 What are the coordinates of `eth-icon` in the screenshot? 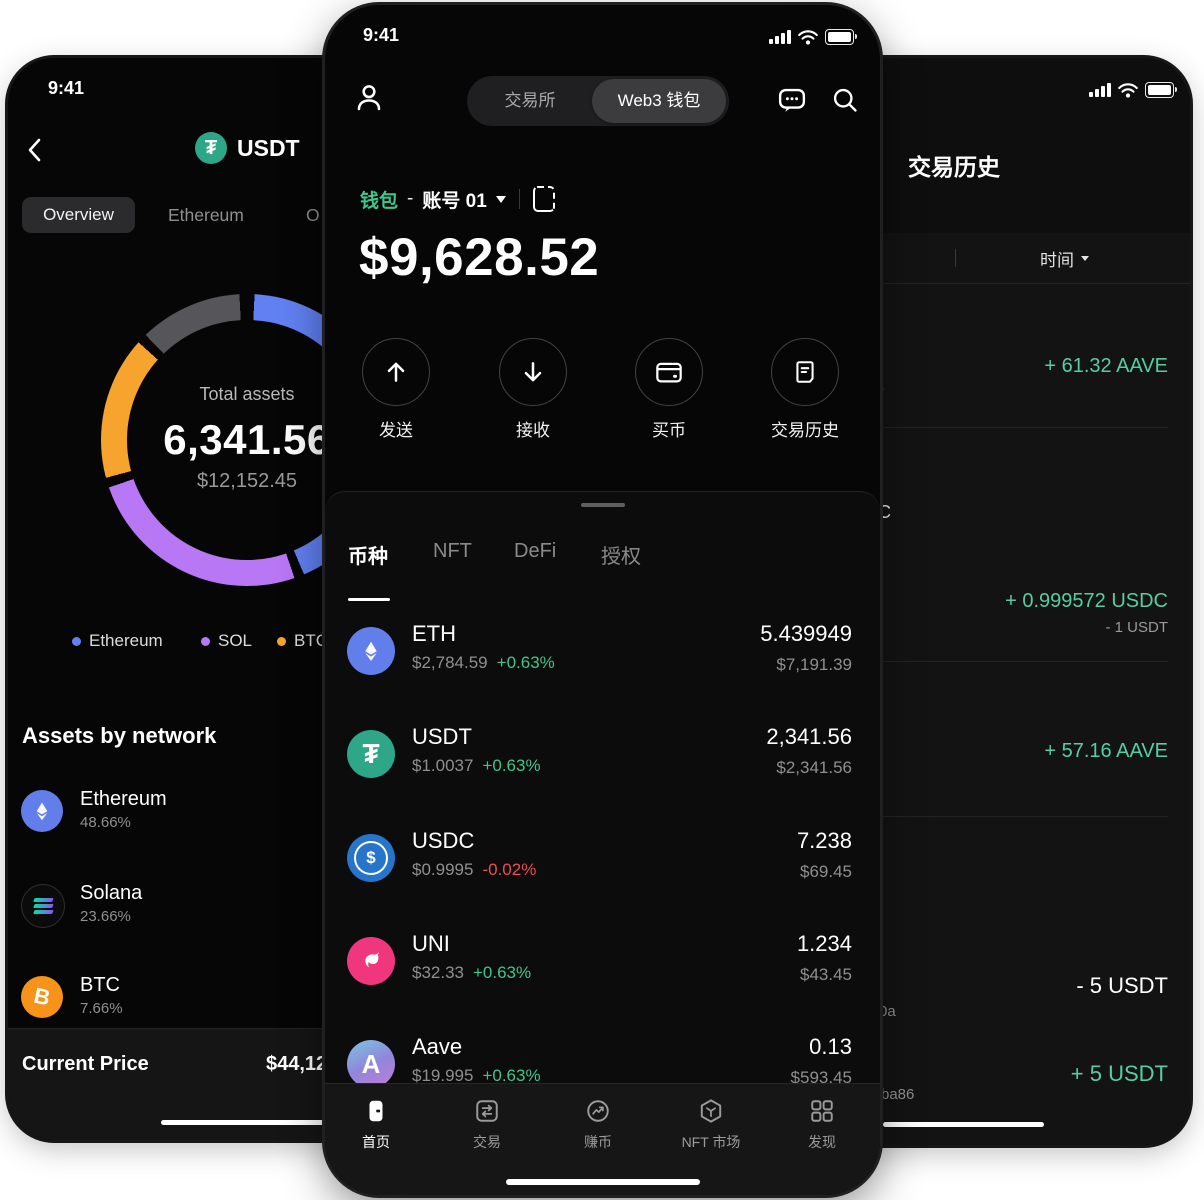 It's located at (371, 651).